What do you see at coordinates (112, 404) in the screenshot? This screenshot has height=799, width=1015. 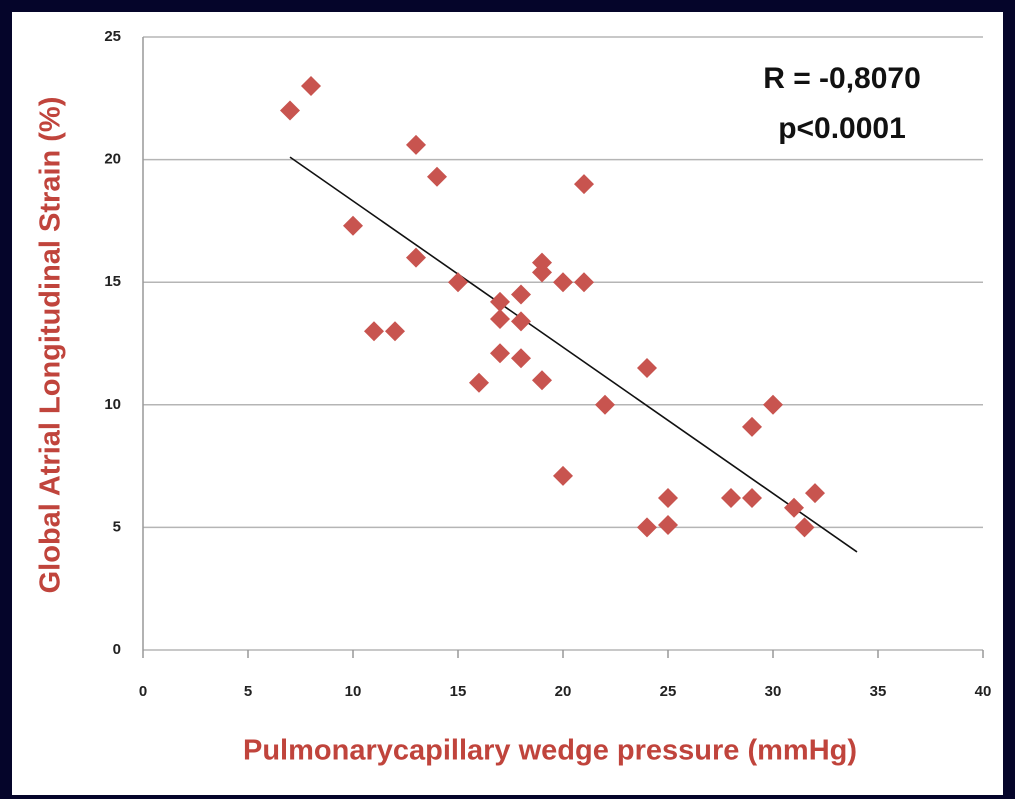 I see `y-tick-label: 10` at bounding box center [112, 404].